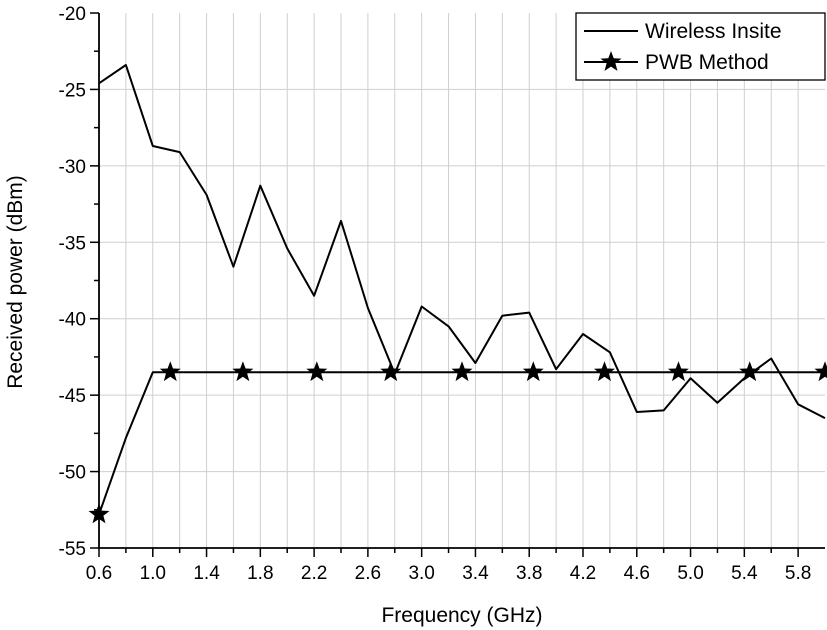 The width and height of the screenshot is (827, 630). I want to click on x-tick-label: 5.0, so click(690, 573).